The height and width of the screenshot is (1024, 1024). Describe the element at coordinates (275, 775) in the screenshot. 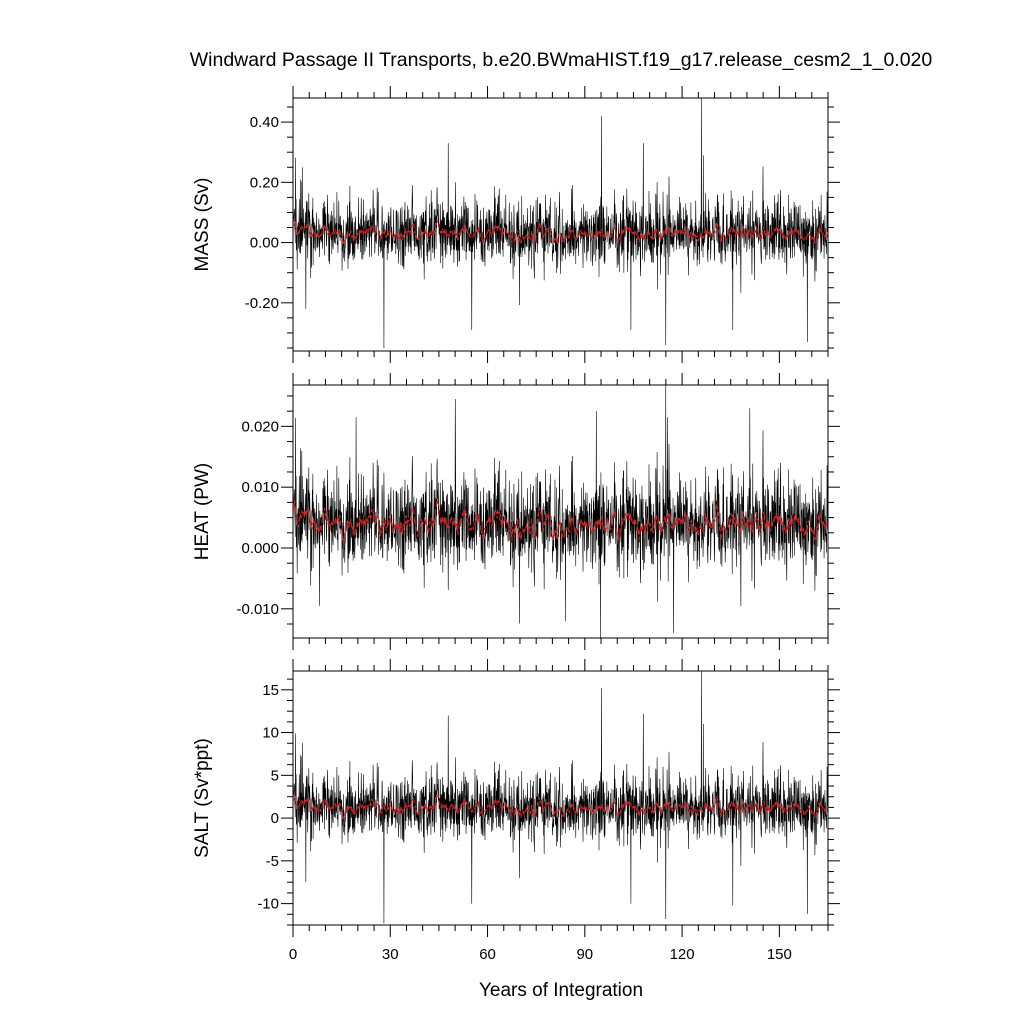

I see `salt-y-tick-label: 5` at that location.